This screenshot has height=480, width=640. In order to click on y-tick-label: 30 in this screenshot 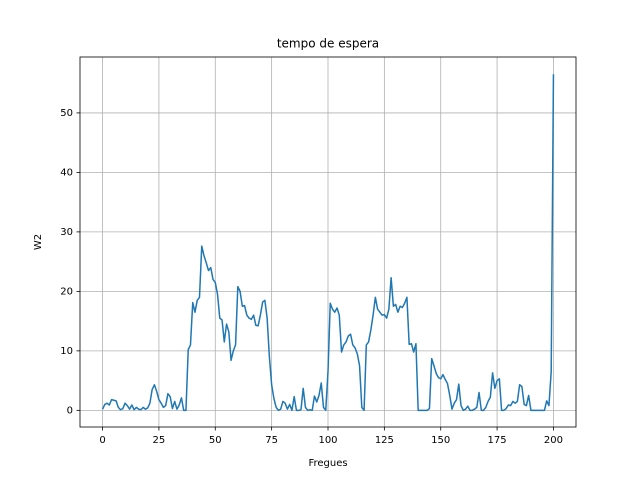, I will do `click(66, 232)`.